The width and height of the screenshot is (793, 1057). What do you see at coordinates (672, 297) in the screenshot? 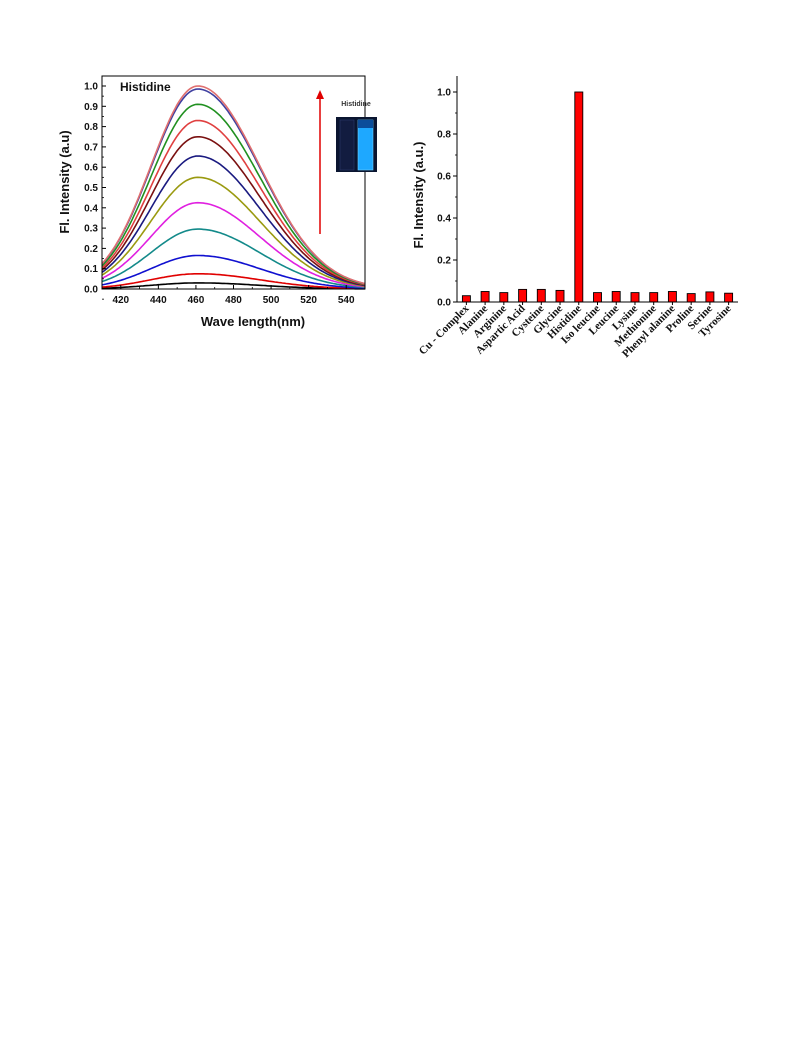
I see `bar-phenyl-alanine` at bounding box center [672, 297].